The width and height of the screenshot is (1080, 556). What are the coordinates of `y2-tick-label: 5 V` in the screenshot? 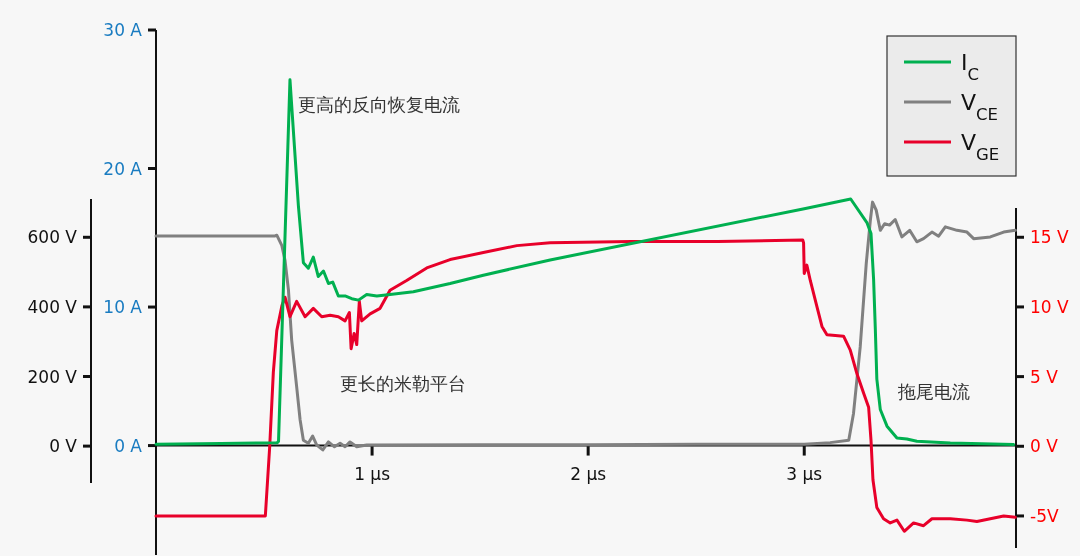 It's located at (1044, 376).